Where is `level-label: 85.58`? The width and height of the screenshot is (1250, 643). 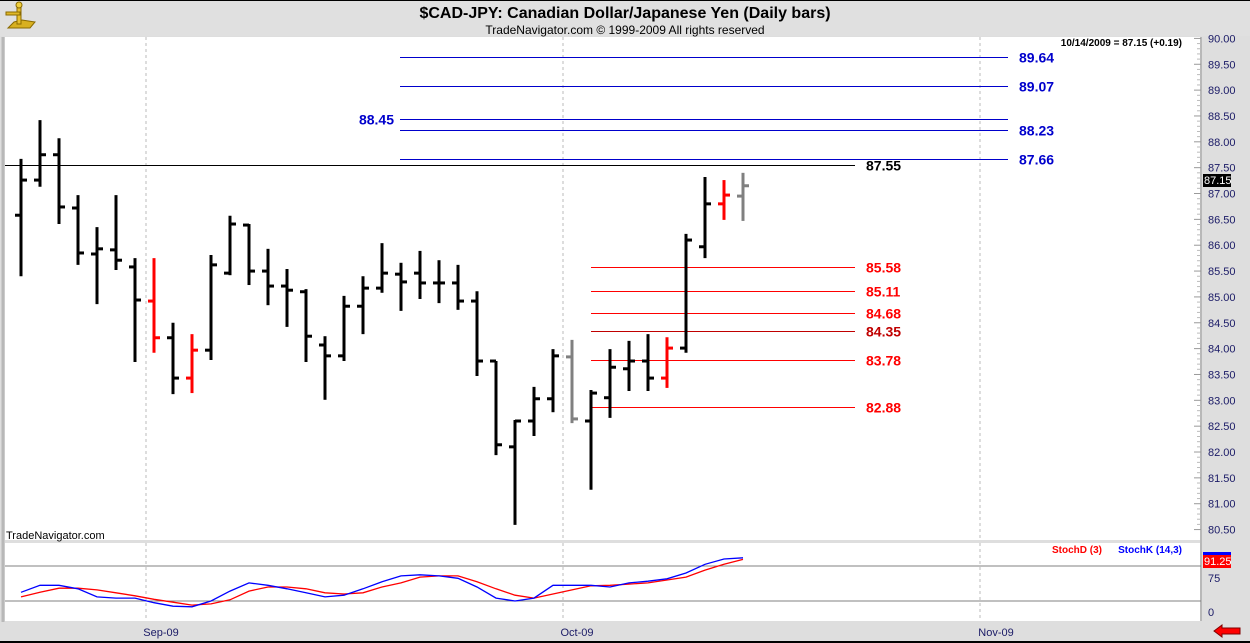 level-label: 85.58 is located at coordinates (883, 268).